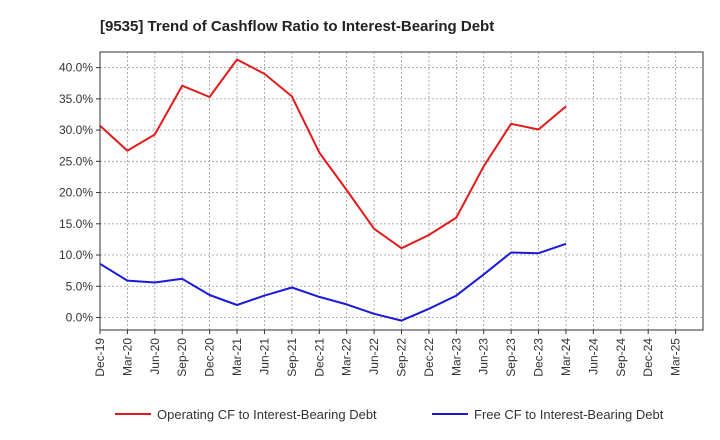  Describe the element at coordinates (76, 255) in the screenshot. I see `y-tick-label: 10.0%` at that location.